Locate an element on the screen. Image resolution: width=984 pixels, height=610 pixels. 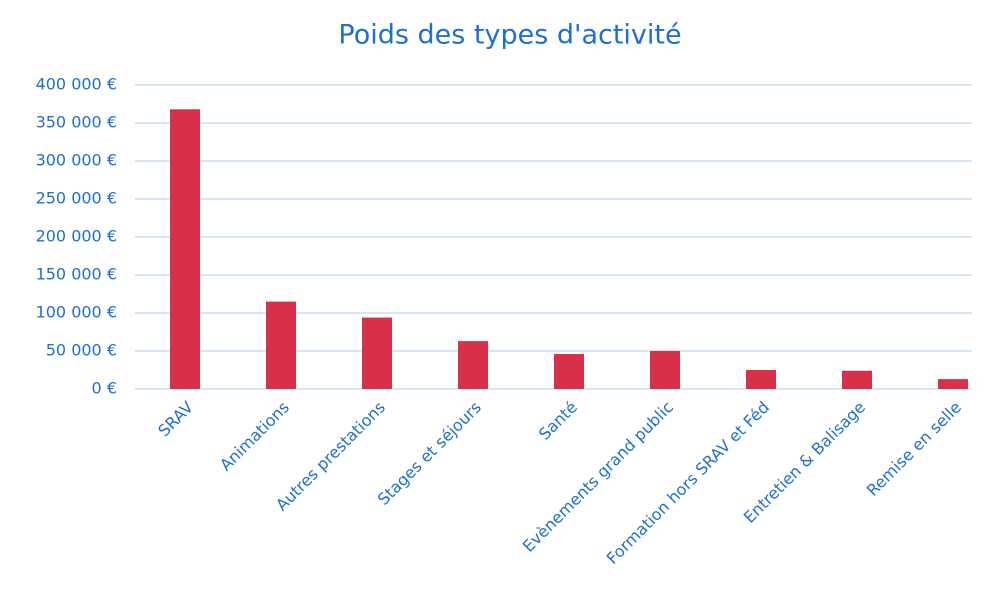
x-tick-label: Formation hors SRAV et Féd is located at coordinates (688, 483).